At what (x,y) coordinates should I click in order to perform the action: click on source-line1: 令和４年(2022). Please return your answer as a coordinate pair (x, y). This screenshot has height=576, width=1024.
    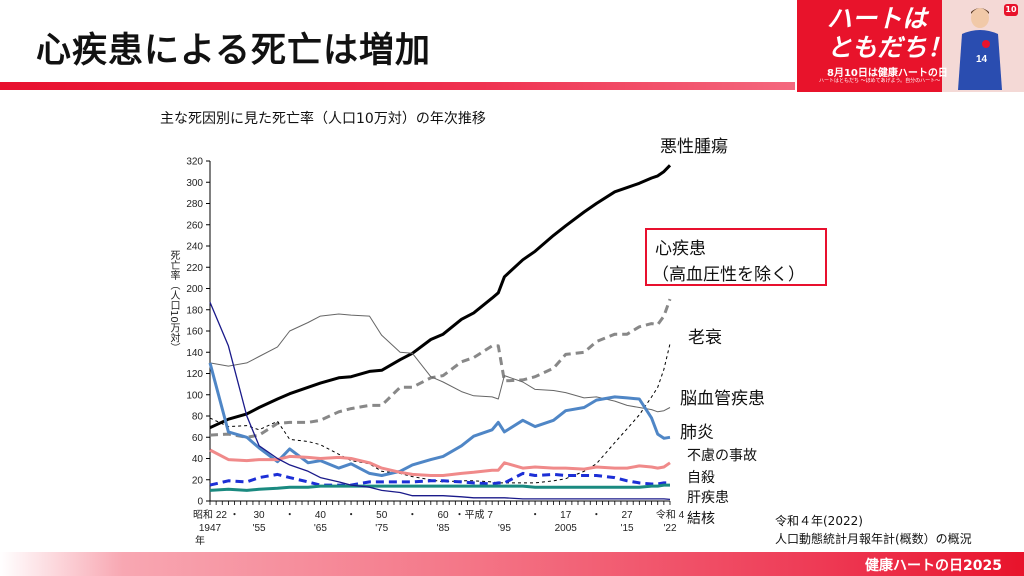
    Looking at the image, I should click on (819, 521).